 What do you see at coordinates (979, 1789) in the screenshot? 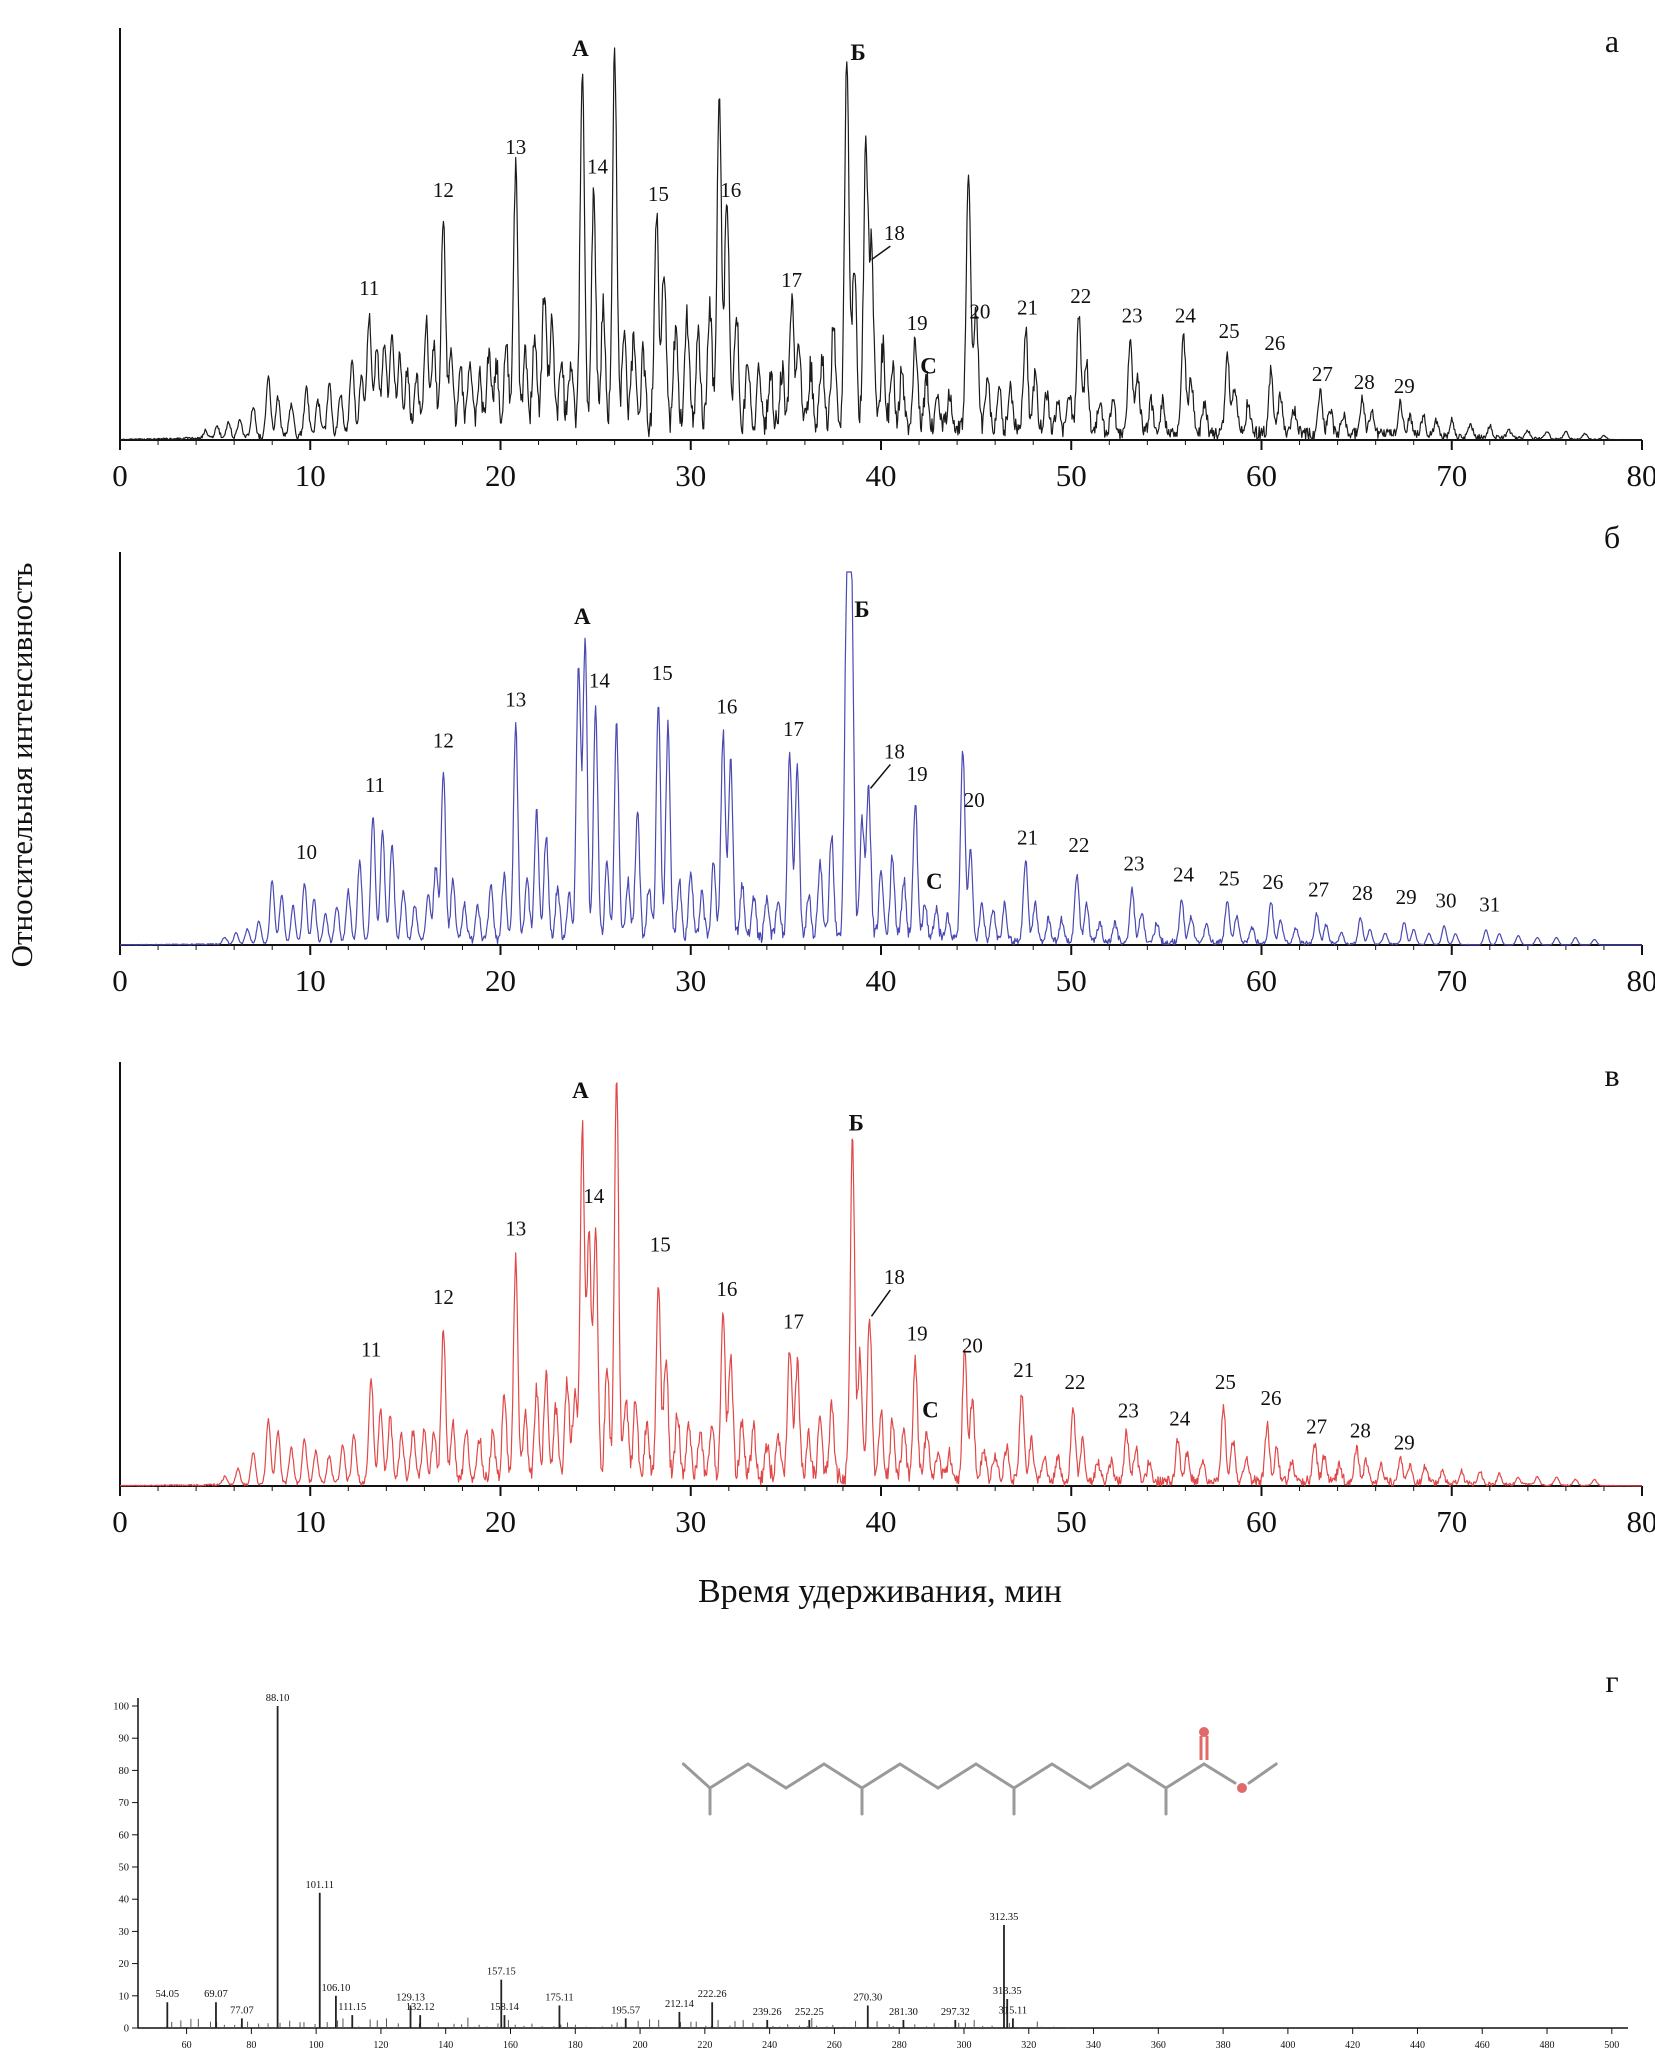
I see `molecule-structure` at bounding box center [979, 1789].